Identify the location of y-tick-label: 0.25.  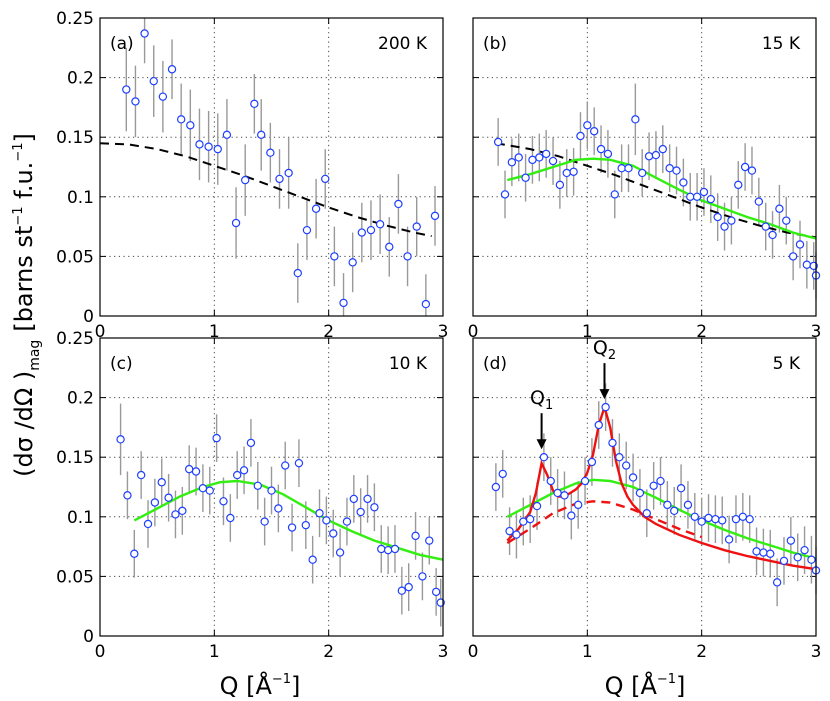
(75, 19).